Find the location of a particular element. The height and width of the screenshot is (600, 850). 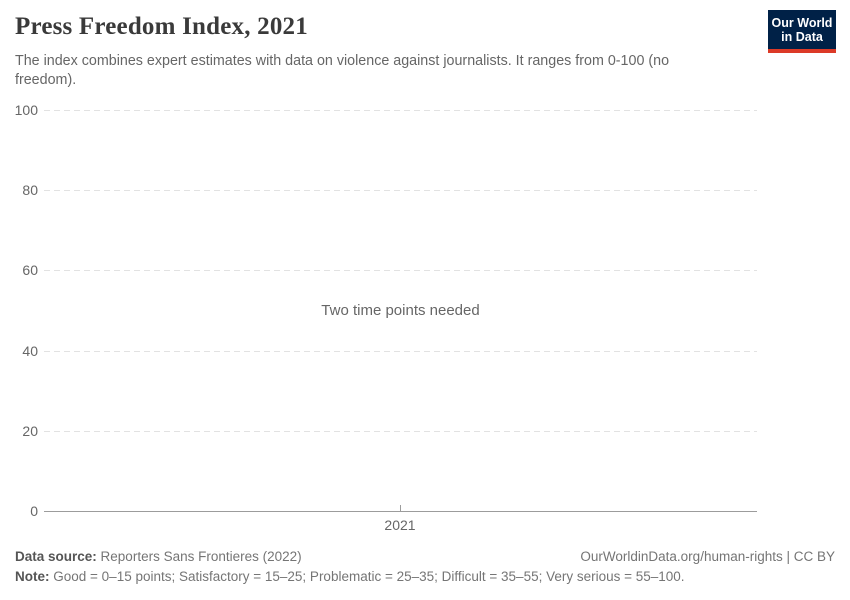

y-axis-tick-label: 100 is located at coordinates (26, 110).